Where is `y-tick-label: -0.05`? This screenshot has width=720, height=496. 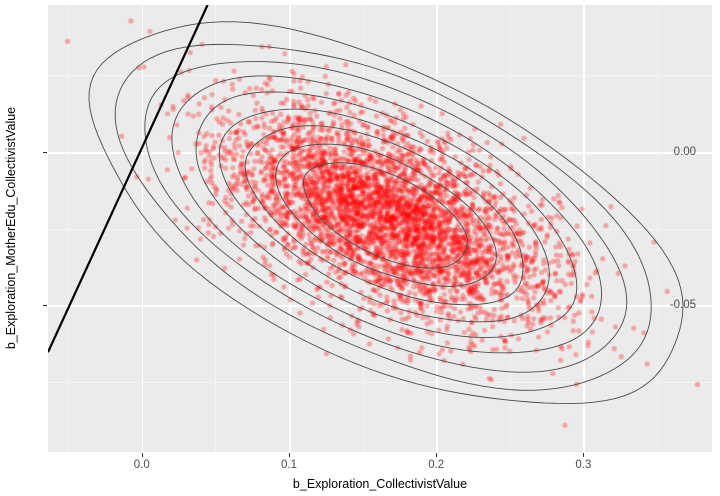 y-tick-label: -0.05 is located at coordinates (682, 305).